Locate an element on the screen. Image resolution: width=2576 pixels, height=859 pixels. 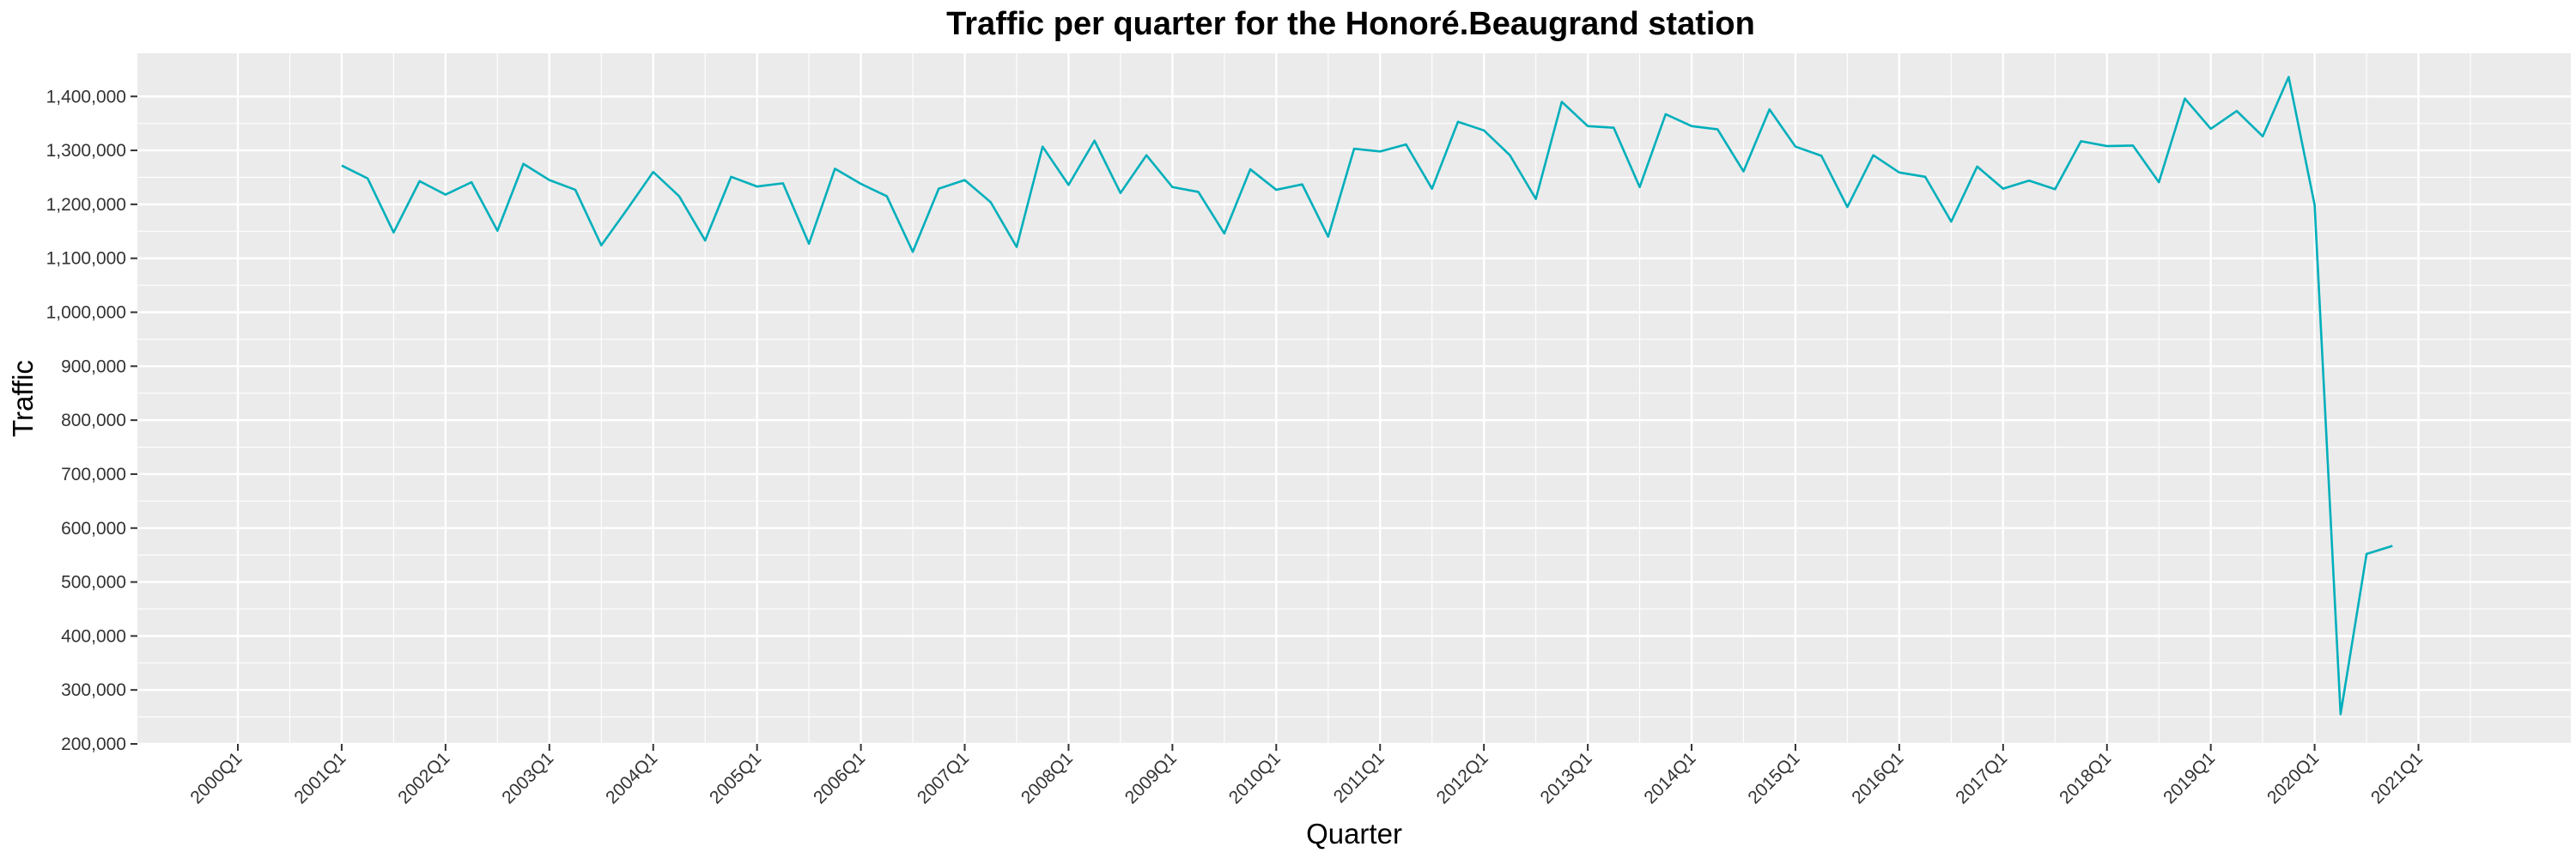
y-tick-label: 300,000 is located at coordinates (93, 690).